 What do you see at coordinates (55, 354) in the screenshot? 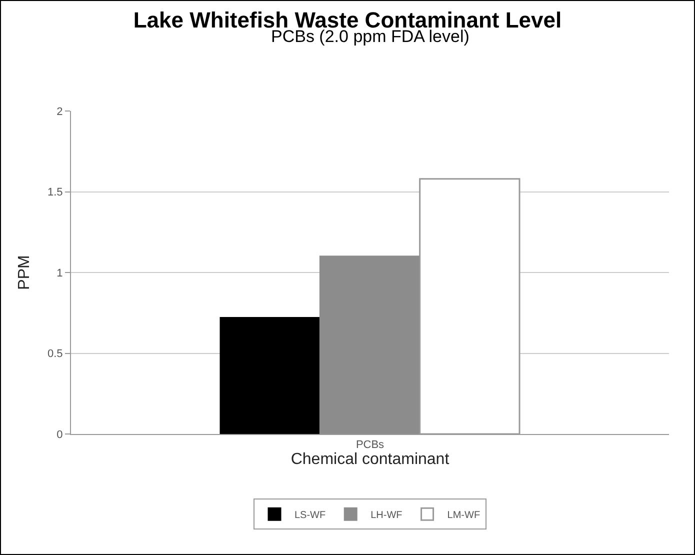
I see `y-tick-label: 0.5` at bounding box center [55, 354].